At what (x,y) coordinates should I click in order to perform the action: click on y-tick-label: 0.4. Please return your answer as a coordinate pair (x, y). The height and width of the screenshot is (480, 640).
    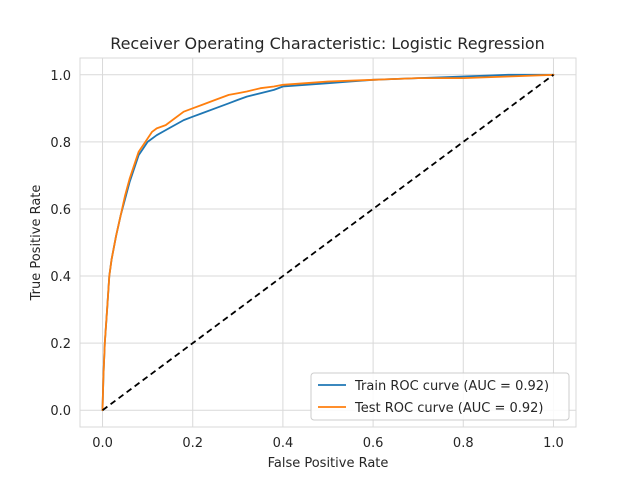
    Looking at the image, I should click on (60, 277).